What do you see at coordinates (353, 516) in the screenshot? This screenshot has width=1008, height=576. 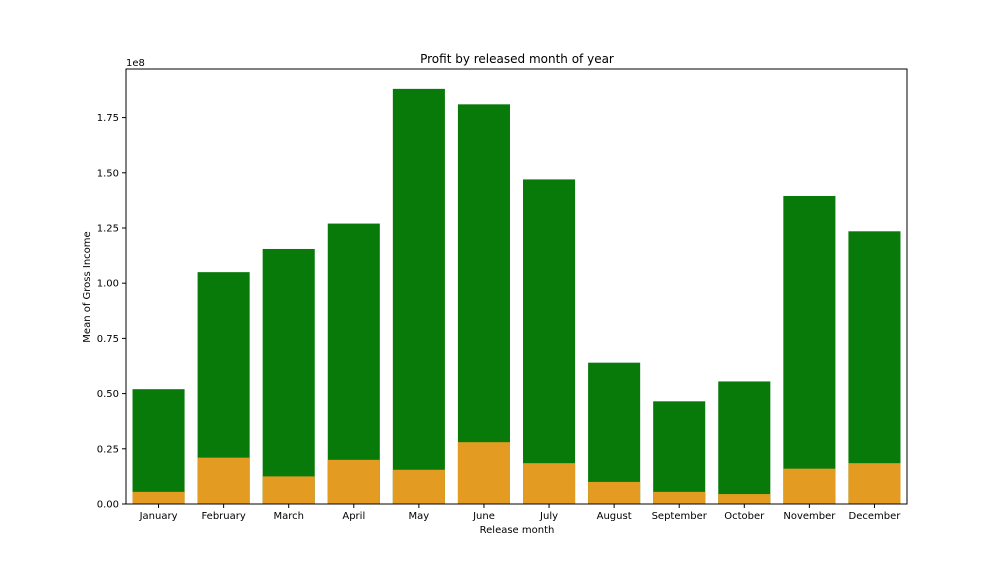 I see `x-tick-label: April` at bounding box center [353, 516].